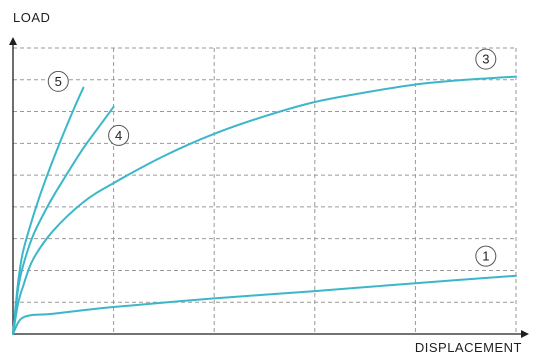 The height and width of the screenshot is (354, 533). What do you see at coordinates (13, 41) in the screenshot?
I see `y-axis-arrow` at bounding box center [13, 41].